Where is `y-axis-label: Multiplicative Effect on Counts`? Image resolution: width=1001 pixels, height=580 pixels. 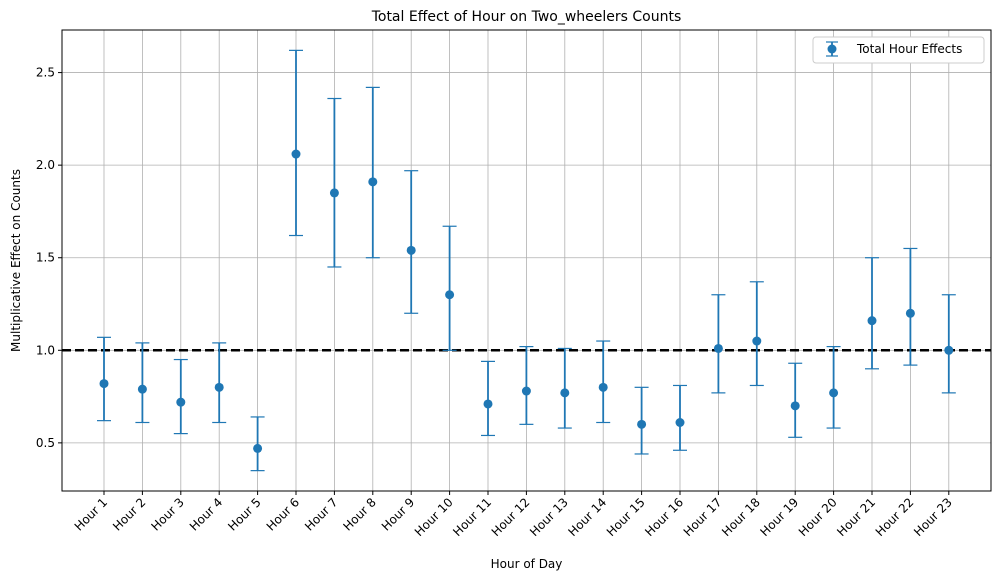 y-axis-label: Multiplicative Effect on Counts is located at coordinates (16, 260).